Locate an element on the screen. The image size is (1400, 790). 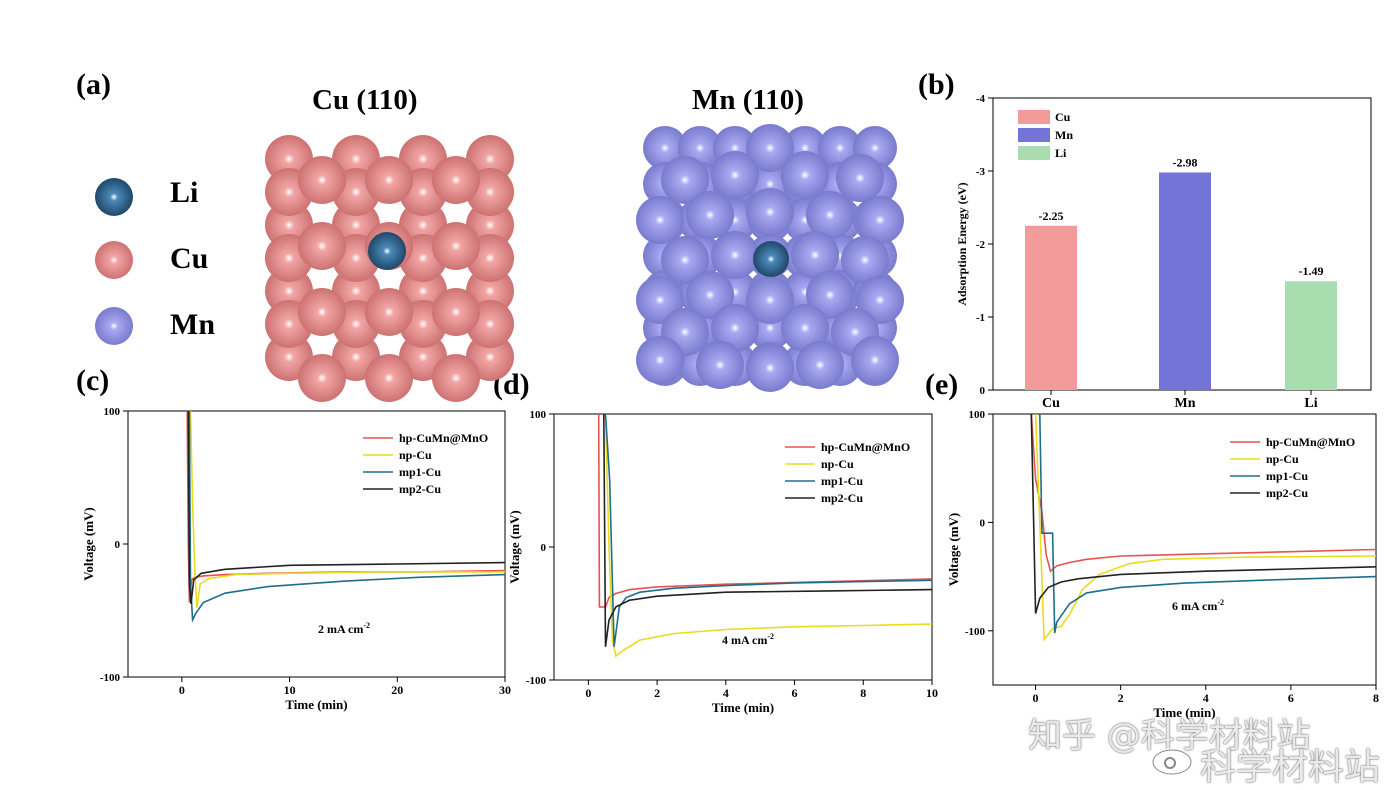
panel-label-e: (e) is located at coordinates (942, 384).